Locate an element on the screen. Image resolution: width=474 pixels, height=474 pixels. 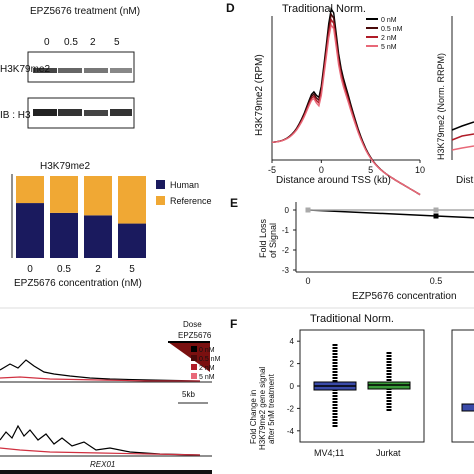
panelD-legend: 0 nM 0.5 nM 2 nM 5 nM is located at coordinates (384, 34).